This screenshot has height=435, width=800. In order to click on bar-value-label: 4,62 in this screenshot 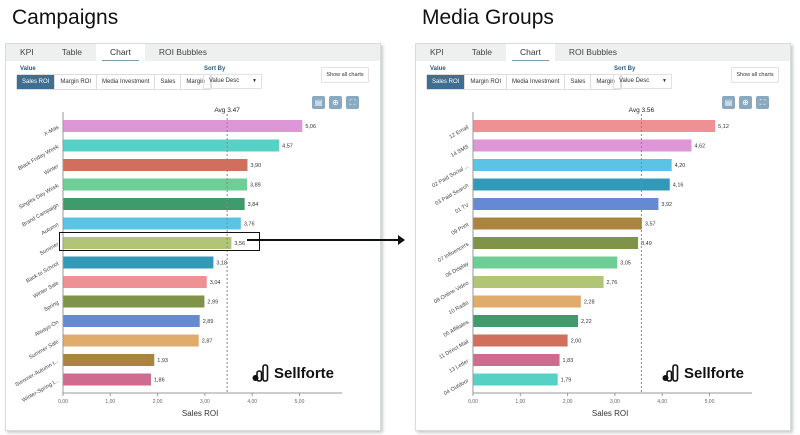, I will do `click(700, 147)`.